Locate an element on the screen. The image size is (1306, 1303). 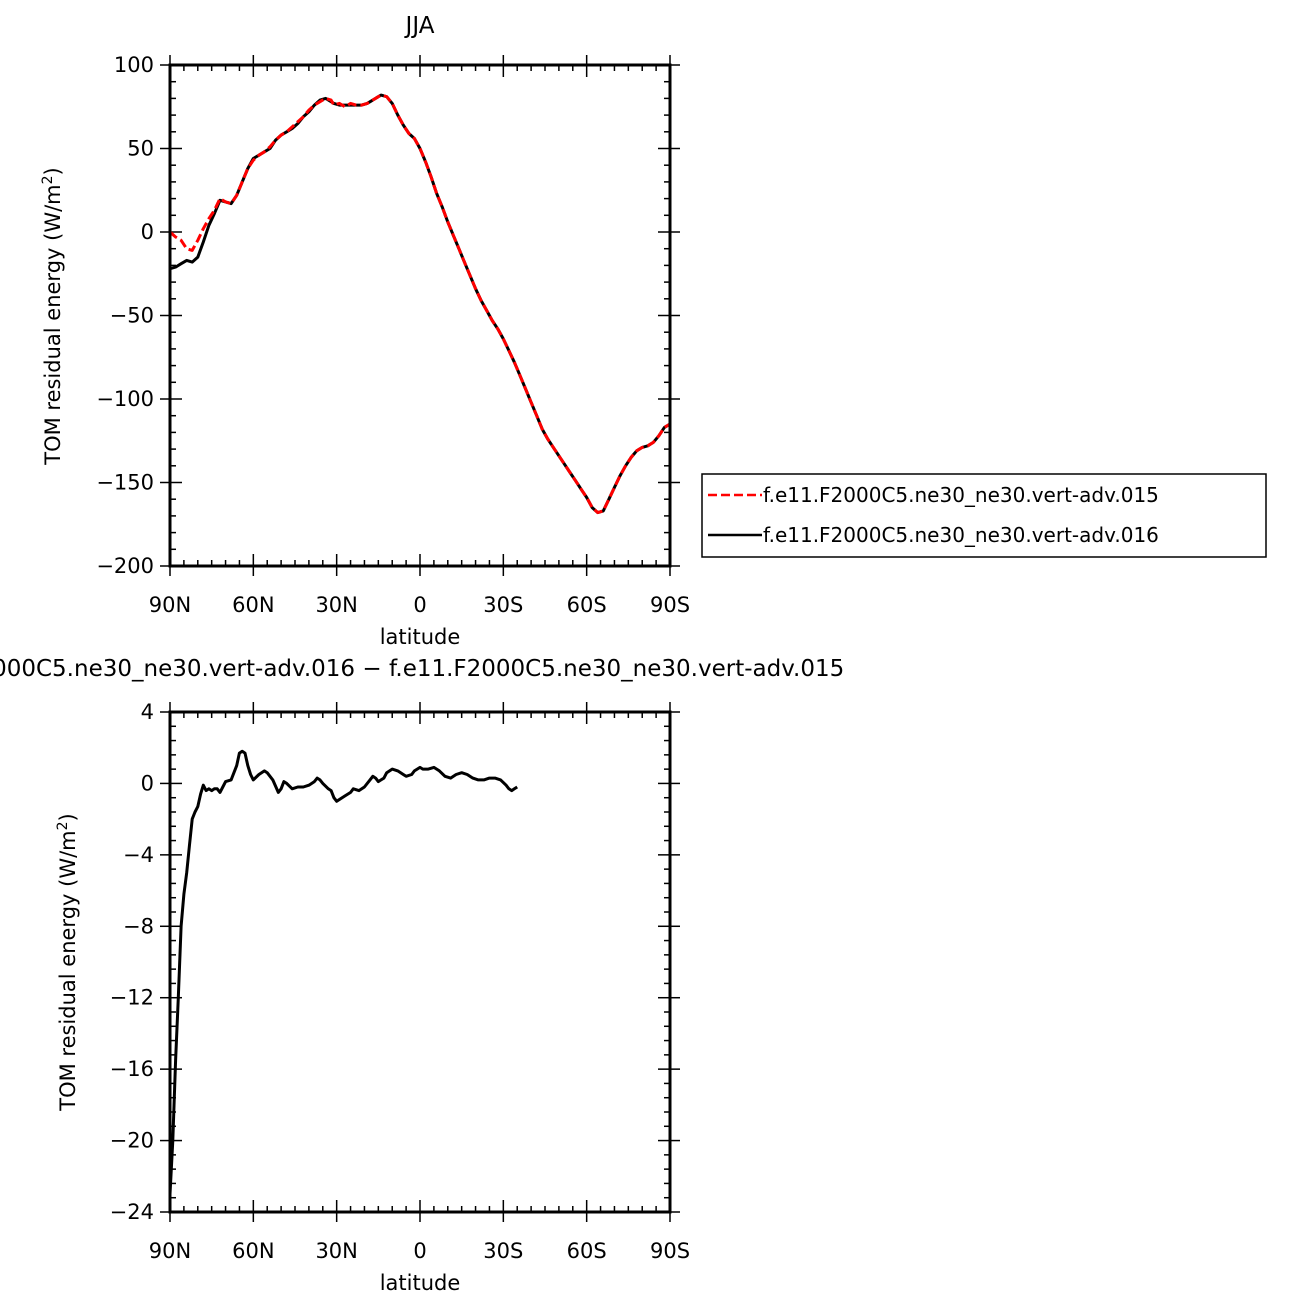
bottom-x-tick-label: 90S is located at coordinates (670, 1251).